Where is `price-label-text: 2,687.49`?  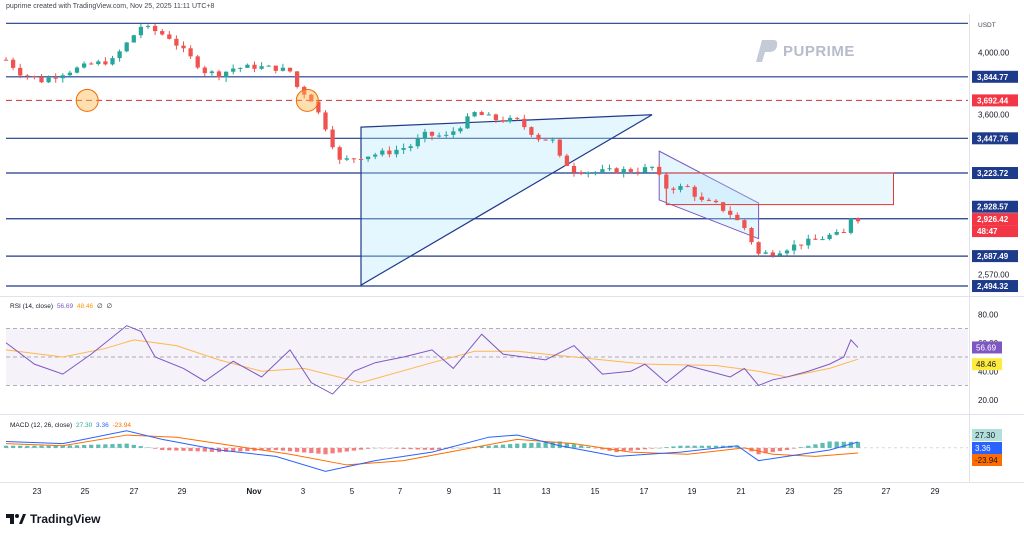
price-label-text: 2,687.49 is located at coordinates (993, 256).